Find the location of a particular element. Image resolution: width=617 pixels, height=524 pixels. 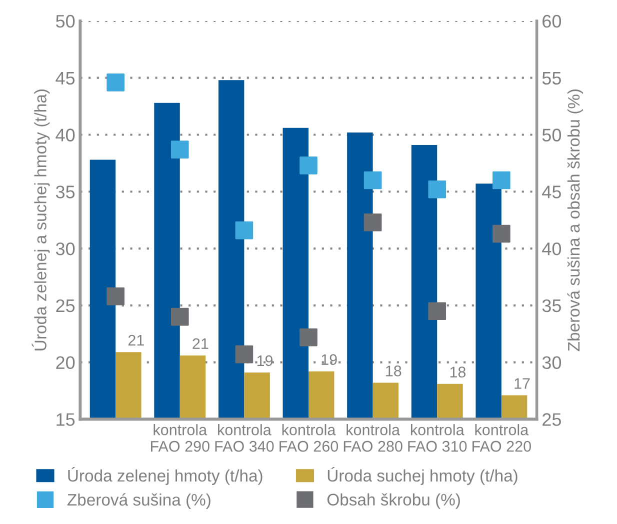

y-tick-label: 15 is located at coordinates (65, 419).